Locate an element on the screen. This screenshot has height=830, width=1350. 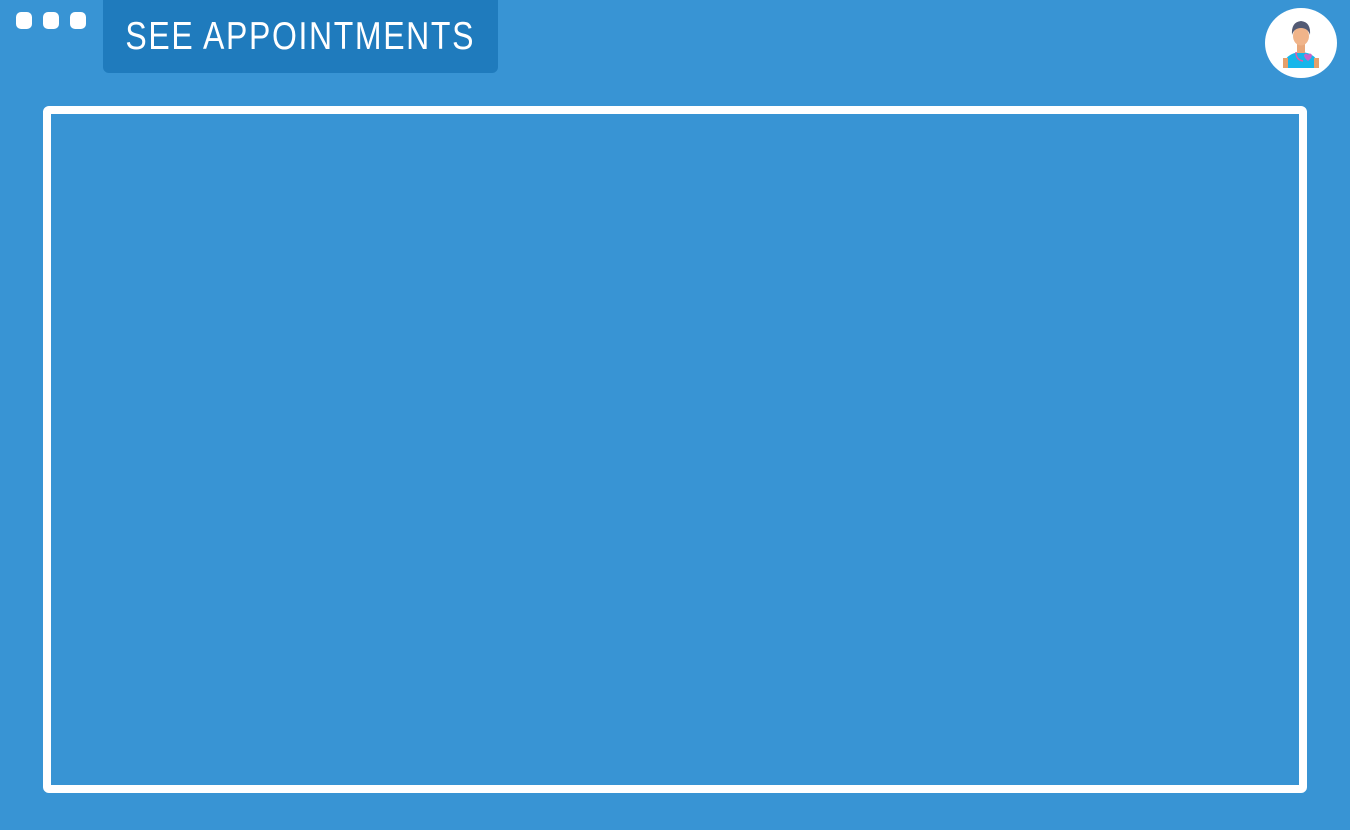
see-appointments-label: SEE APPOINTMENTS is located at coordinates (300, 36).